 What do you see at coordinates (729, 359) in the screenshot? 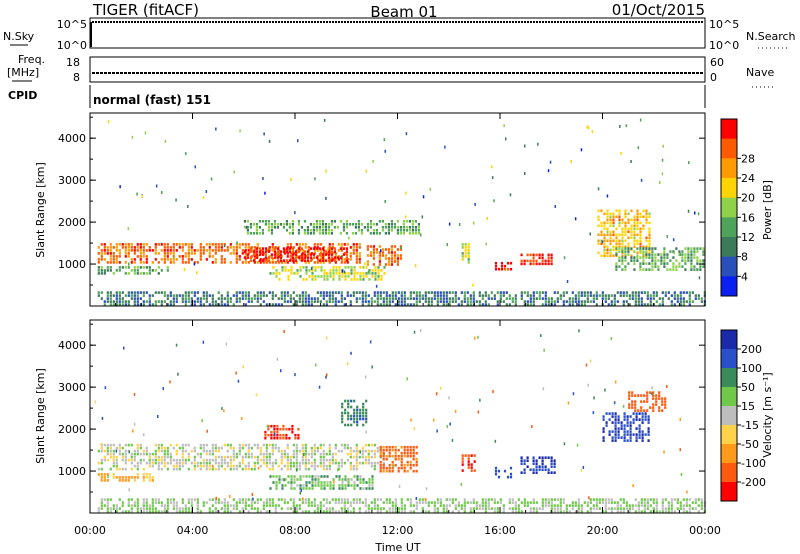
I see `colorbar-swatch` at bounding box center [729, 359].